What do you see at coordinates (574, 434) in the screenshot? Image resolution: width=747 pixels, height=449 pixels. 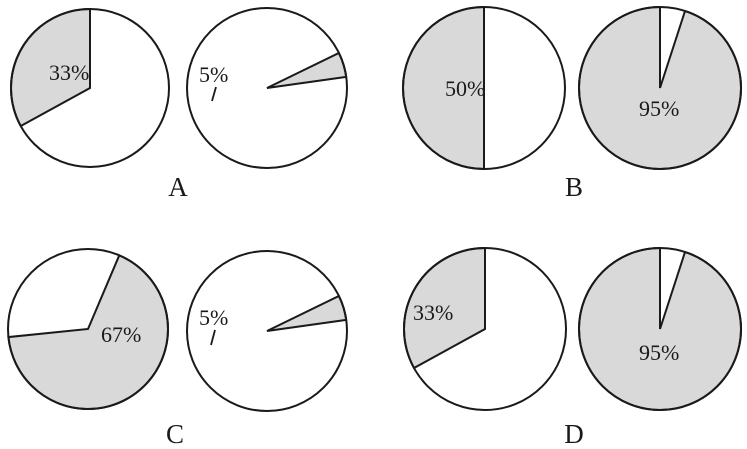 I see `option-letter: D` at bounding box center [574, 434].